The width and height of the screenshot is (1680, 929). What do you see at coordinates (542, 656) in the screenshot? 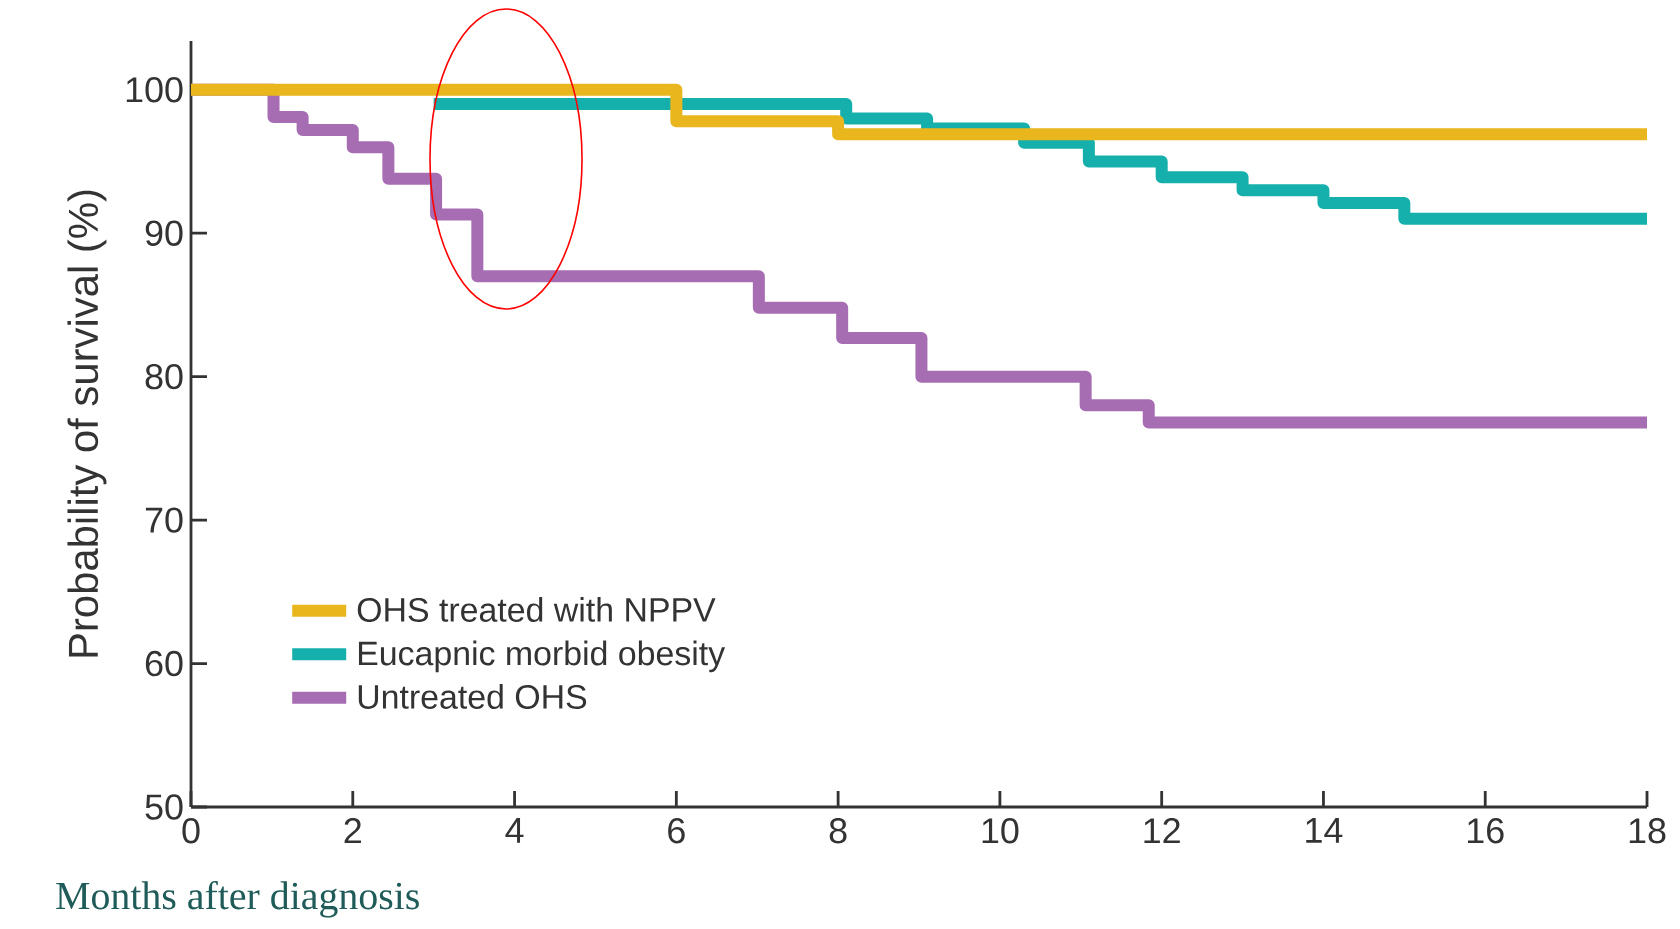
I see `legend-label: Eucapnic morbid obesity` at bounding box center [542, 656].